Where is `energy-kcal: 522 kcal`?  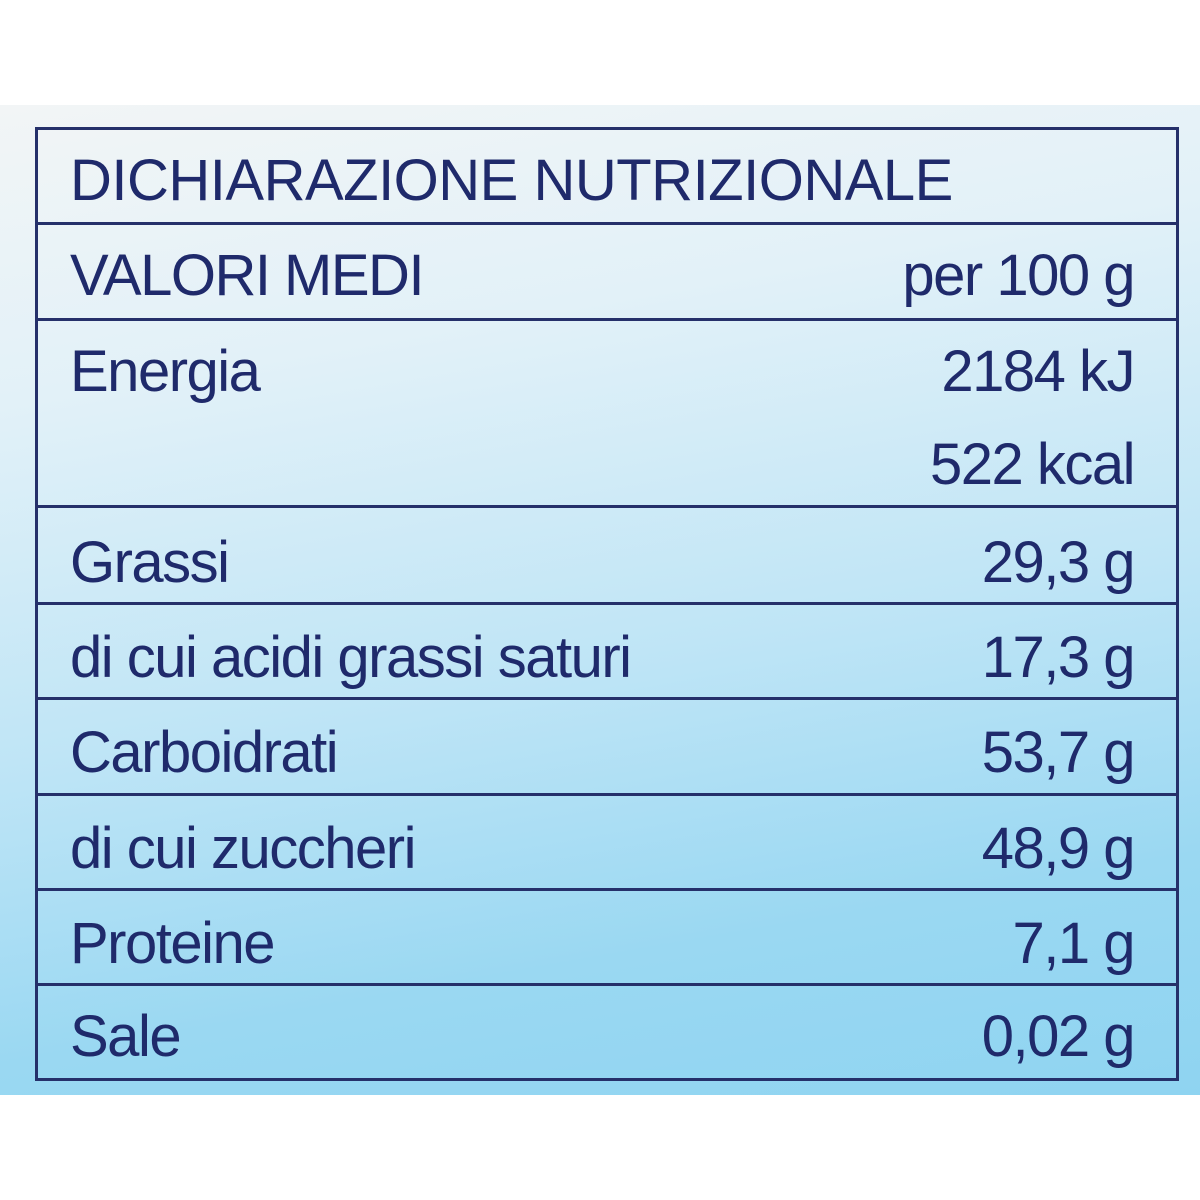 energy-kcal: 522 kcal is located at coordinates (1032, 464).